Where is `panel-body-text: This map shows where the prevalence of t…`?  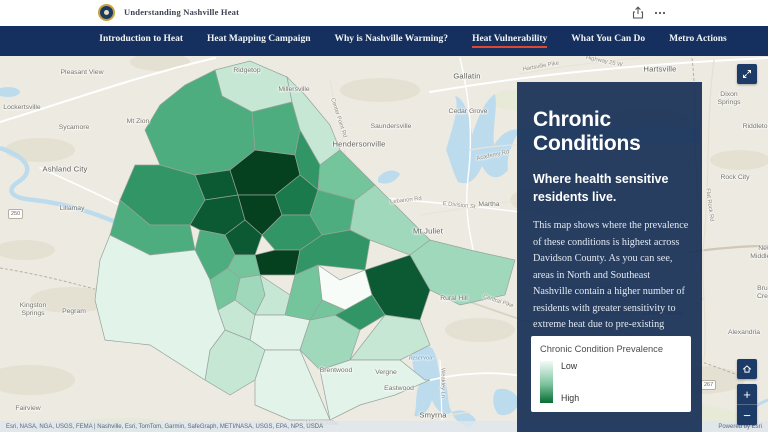 panel-body-text: This map shows where the prevalence of t… is located at coordinates (611, 283).